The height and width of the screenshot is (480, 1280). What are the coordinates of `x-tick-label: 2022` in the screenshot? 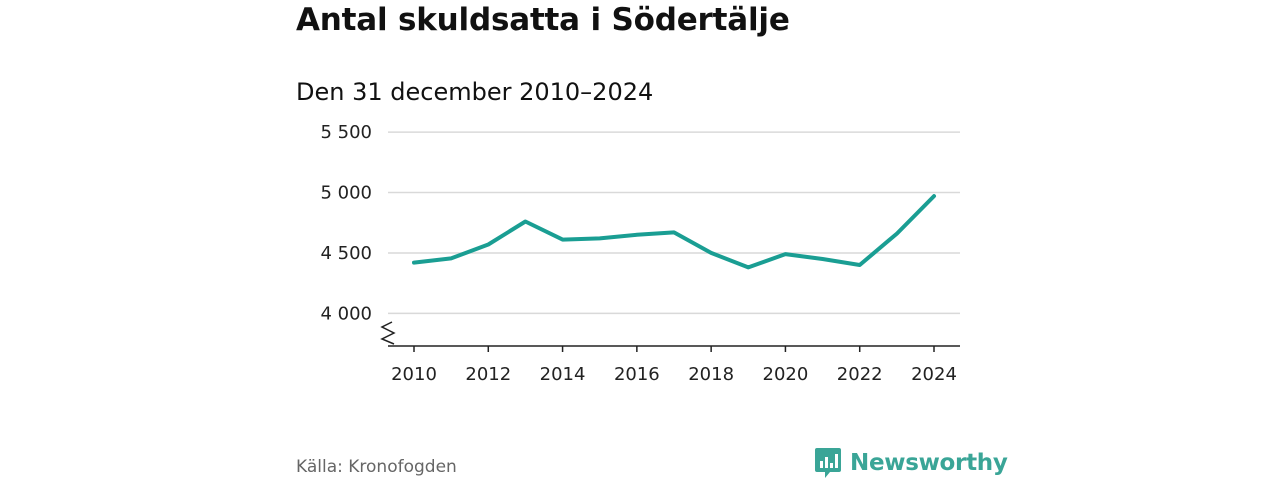 It's located at (860, 374).